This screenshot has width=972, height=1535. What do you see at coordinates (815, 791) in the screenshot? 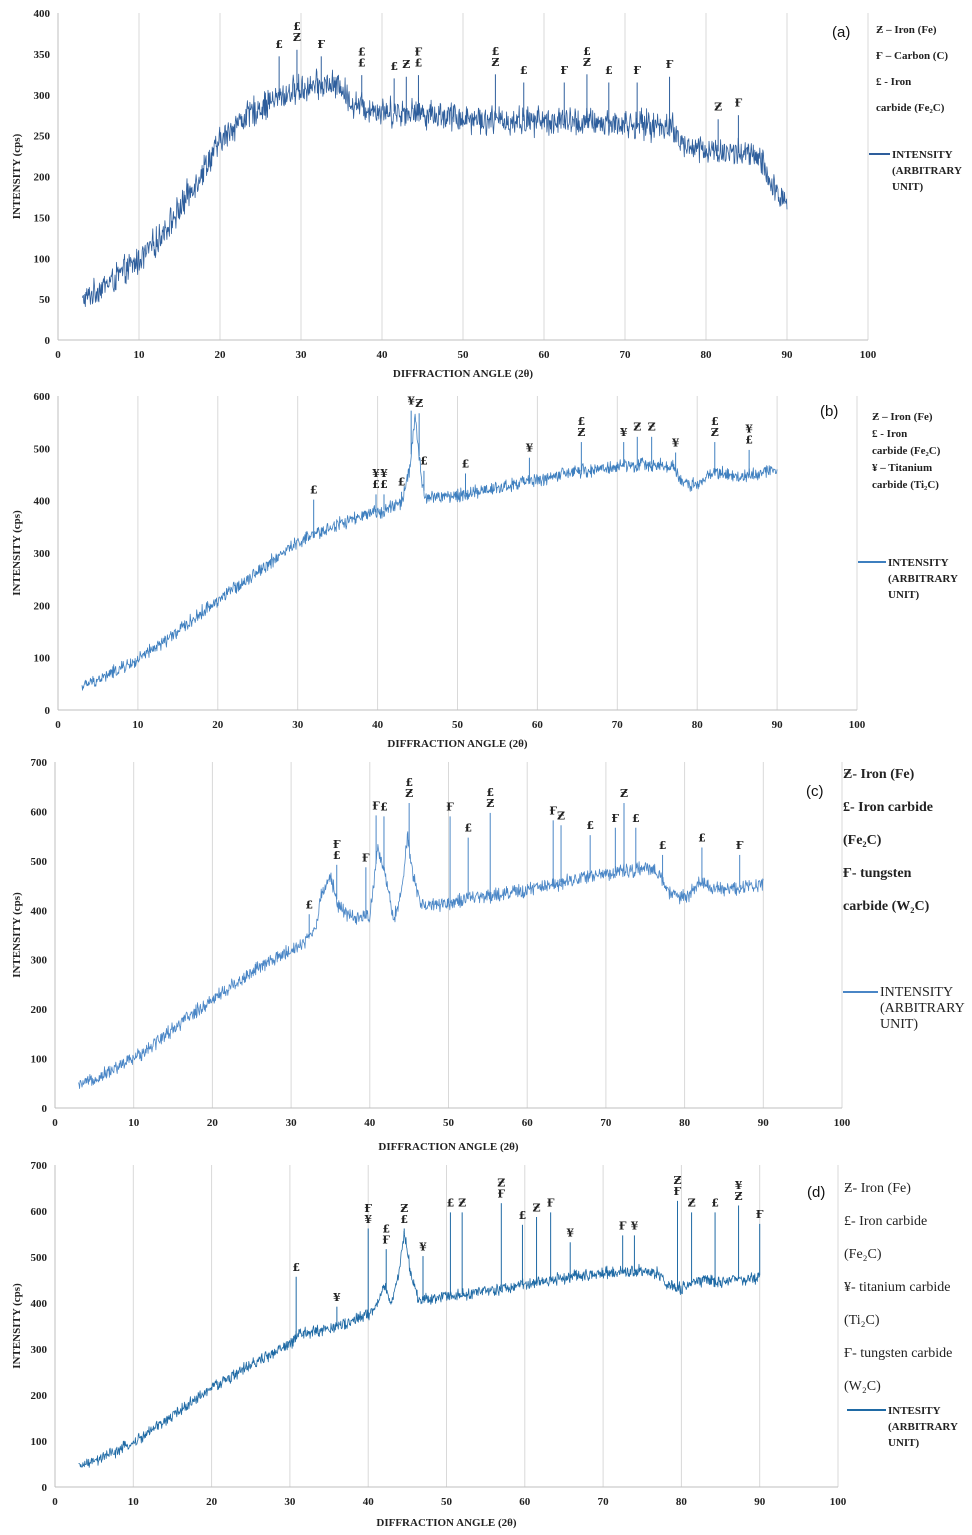
I see `panel-label: (c)` at bounding box center [815, 791].